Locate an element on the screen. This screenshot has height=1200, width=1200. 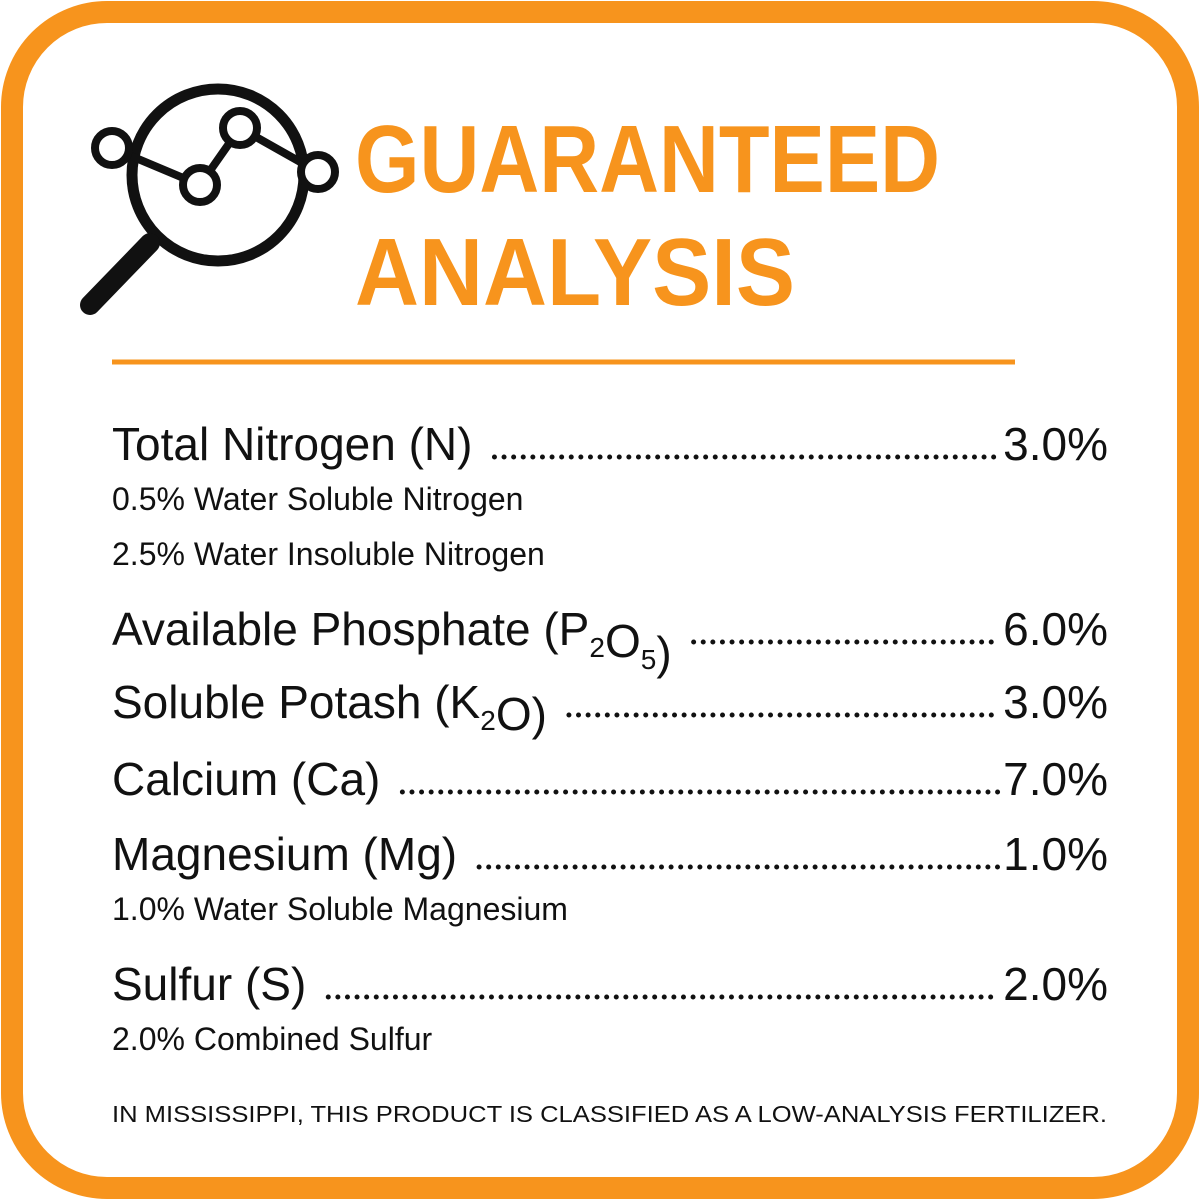
nutrient-name: Total Nitrogen (N) is located at coordinates (292, 444).